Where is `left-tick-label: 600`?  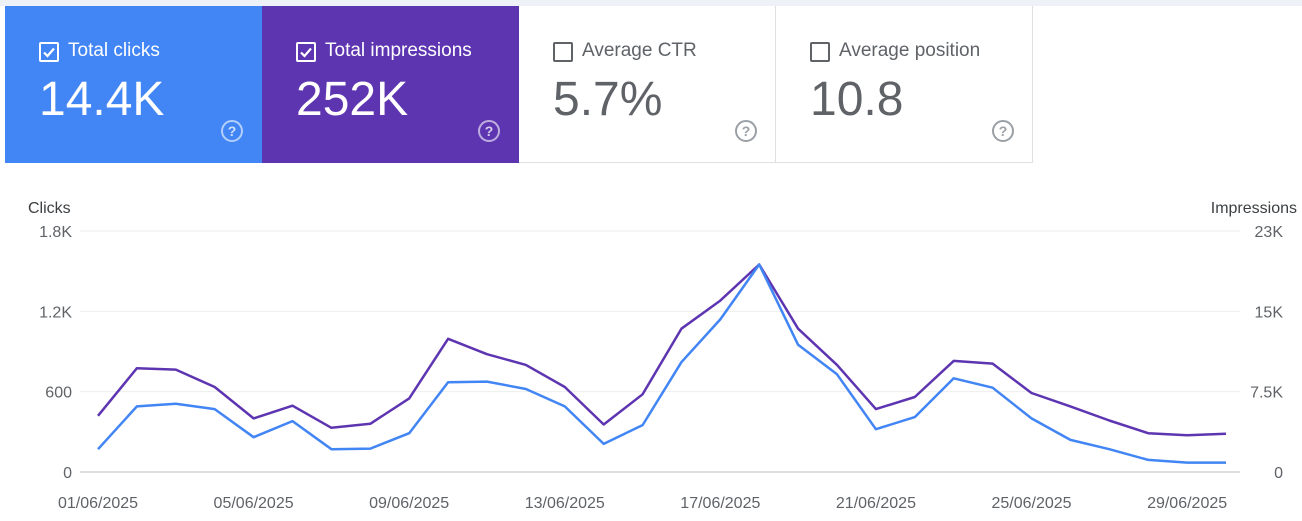 left-tick-label: 600 is located at coordinates (58, 393).